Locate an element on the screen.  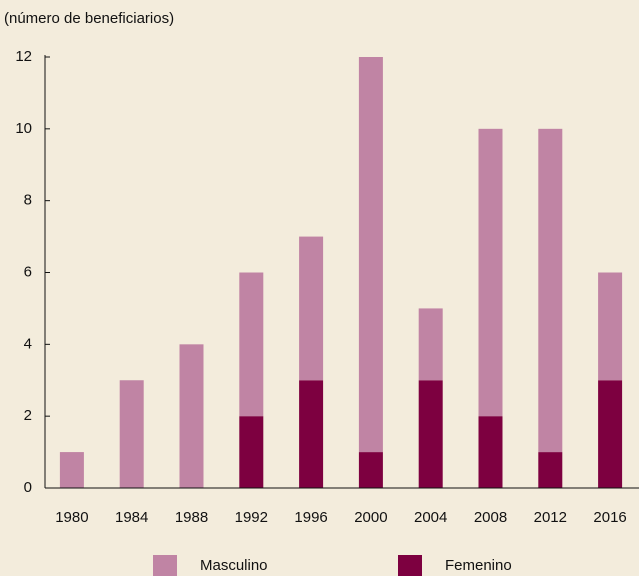
x-tick-label: 1996 is located at coordinates (310, 517).